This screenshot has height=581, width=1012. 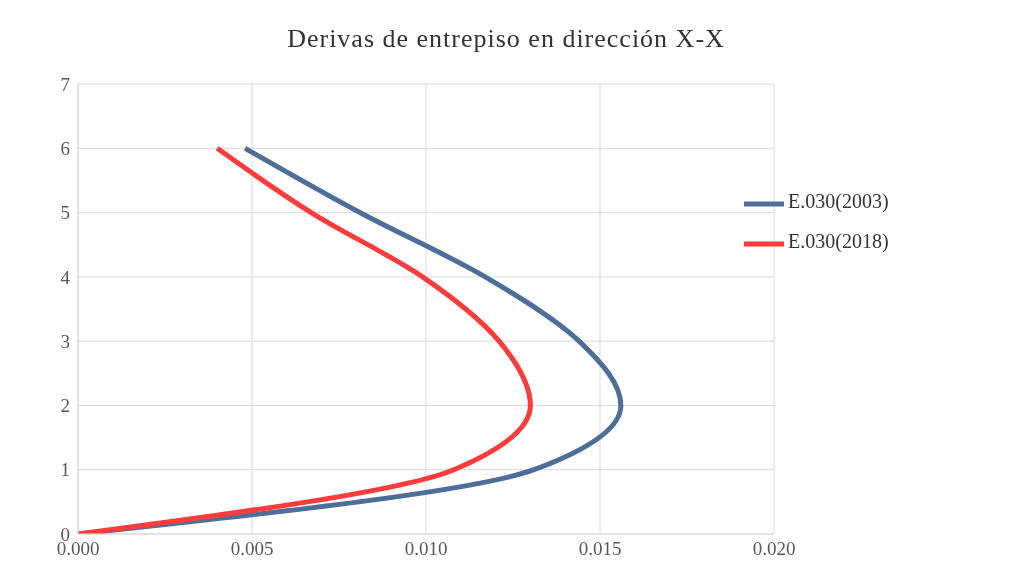 What do you see at coordinates (65, 470) in the screenshot?
I see `y-tick-label: 1` at bounding box center [65, 470].